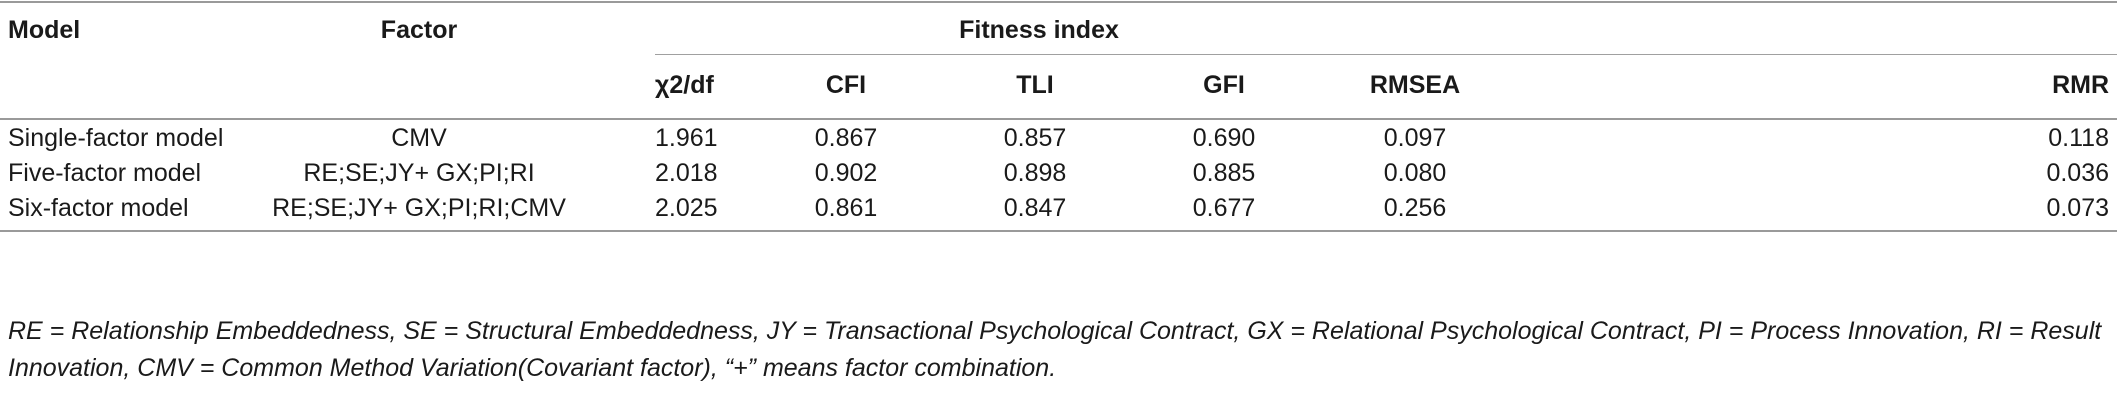 The width and height of the screenshot is (2117, 402). What do you see at coordinates (1224, 85) in the screenshot?
I see `header-gfi: GFI` at bounding box center [1224, 85].